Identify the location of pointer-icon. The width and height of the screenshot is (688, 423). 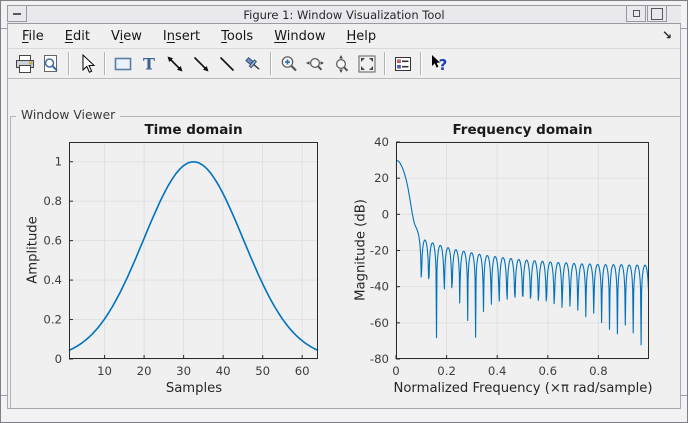
(89, 63).